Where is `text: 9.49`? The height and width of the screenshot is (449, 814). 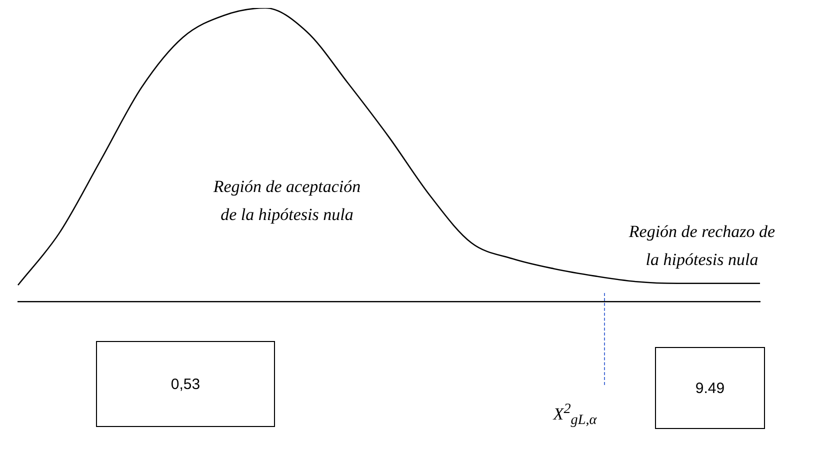 text: 9.49 is located at coordinates (710, 388).